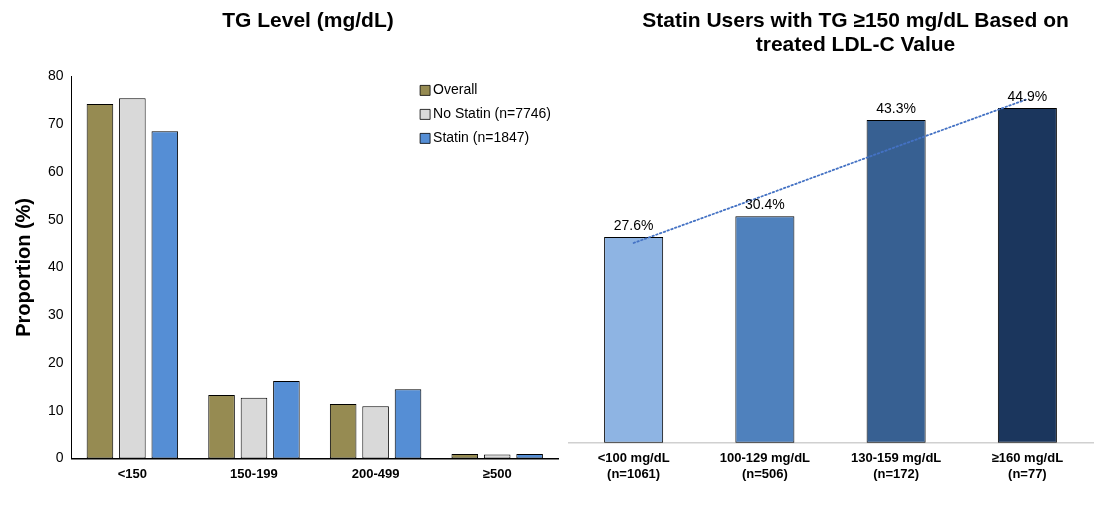 The image size is (1117, 505). What do you see at coordinates (1027, 95) in the screenshot?
I see `data-label: 44.9%` at bounding box center [1027, 95].